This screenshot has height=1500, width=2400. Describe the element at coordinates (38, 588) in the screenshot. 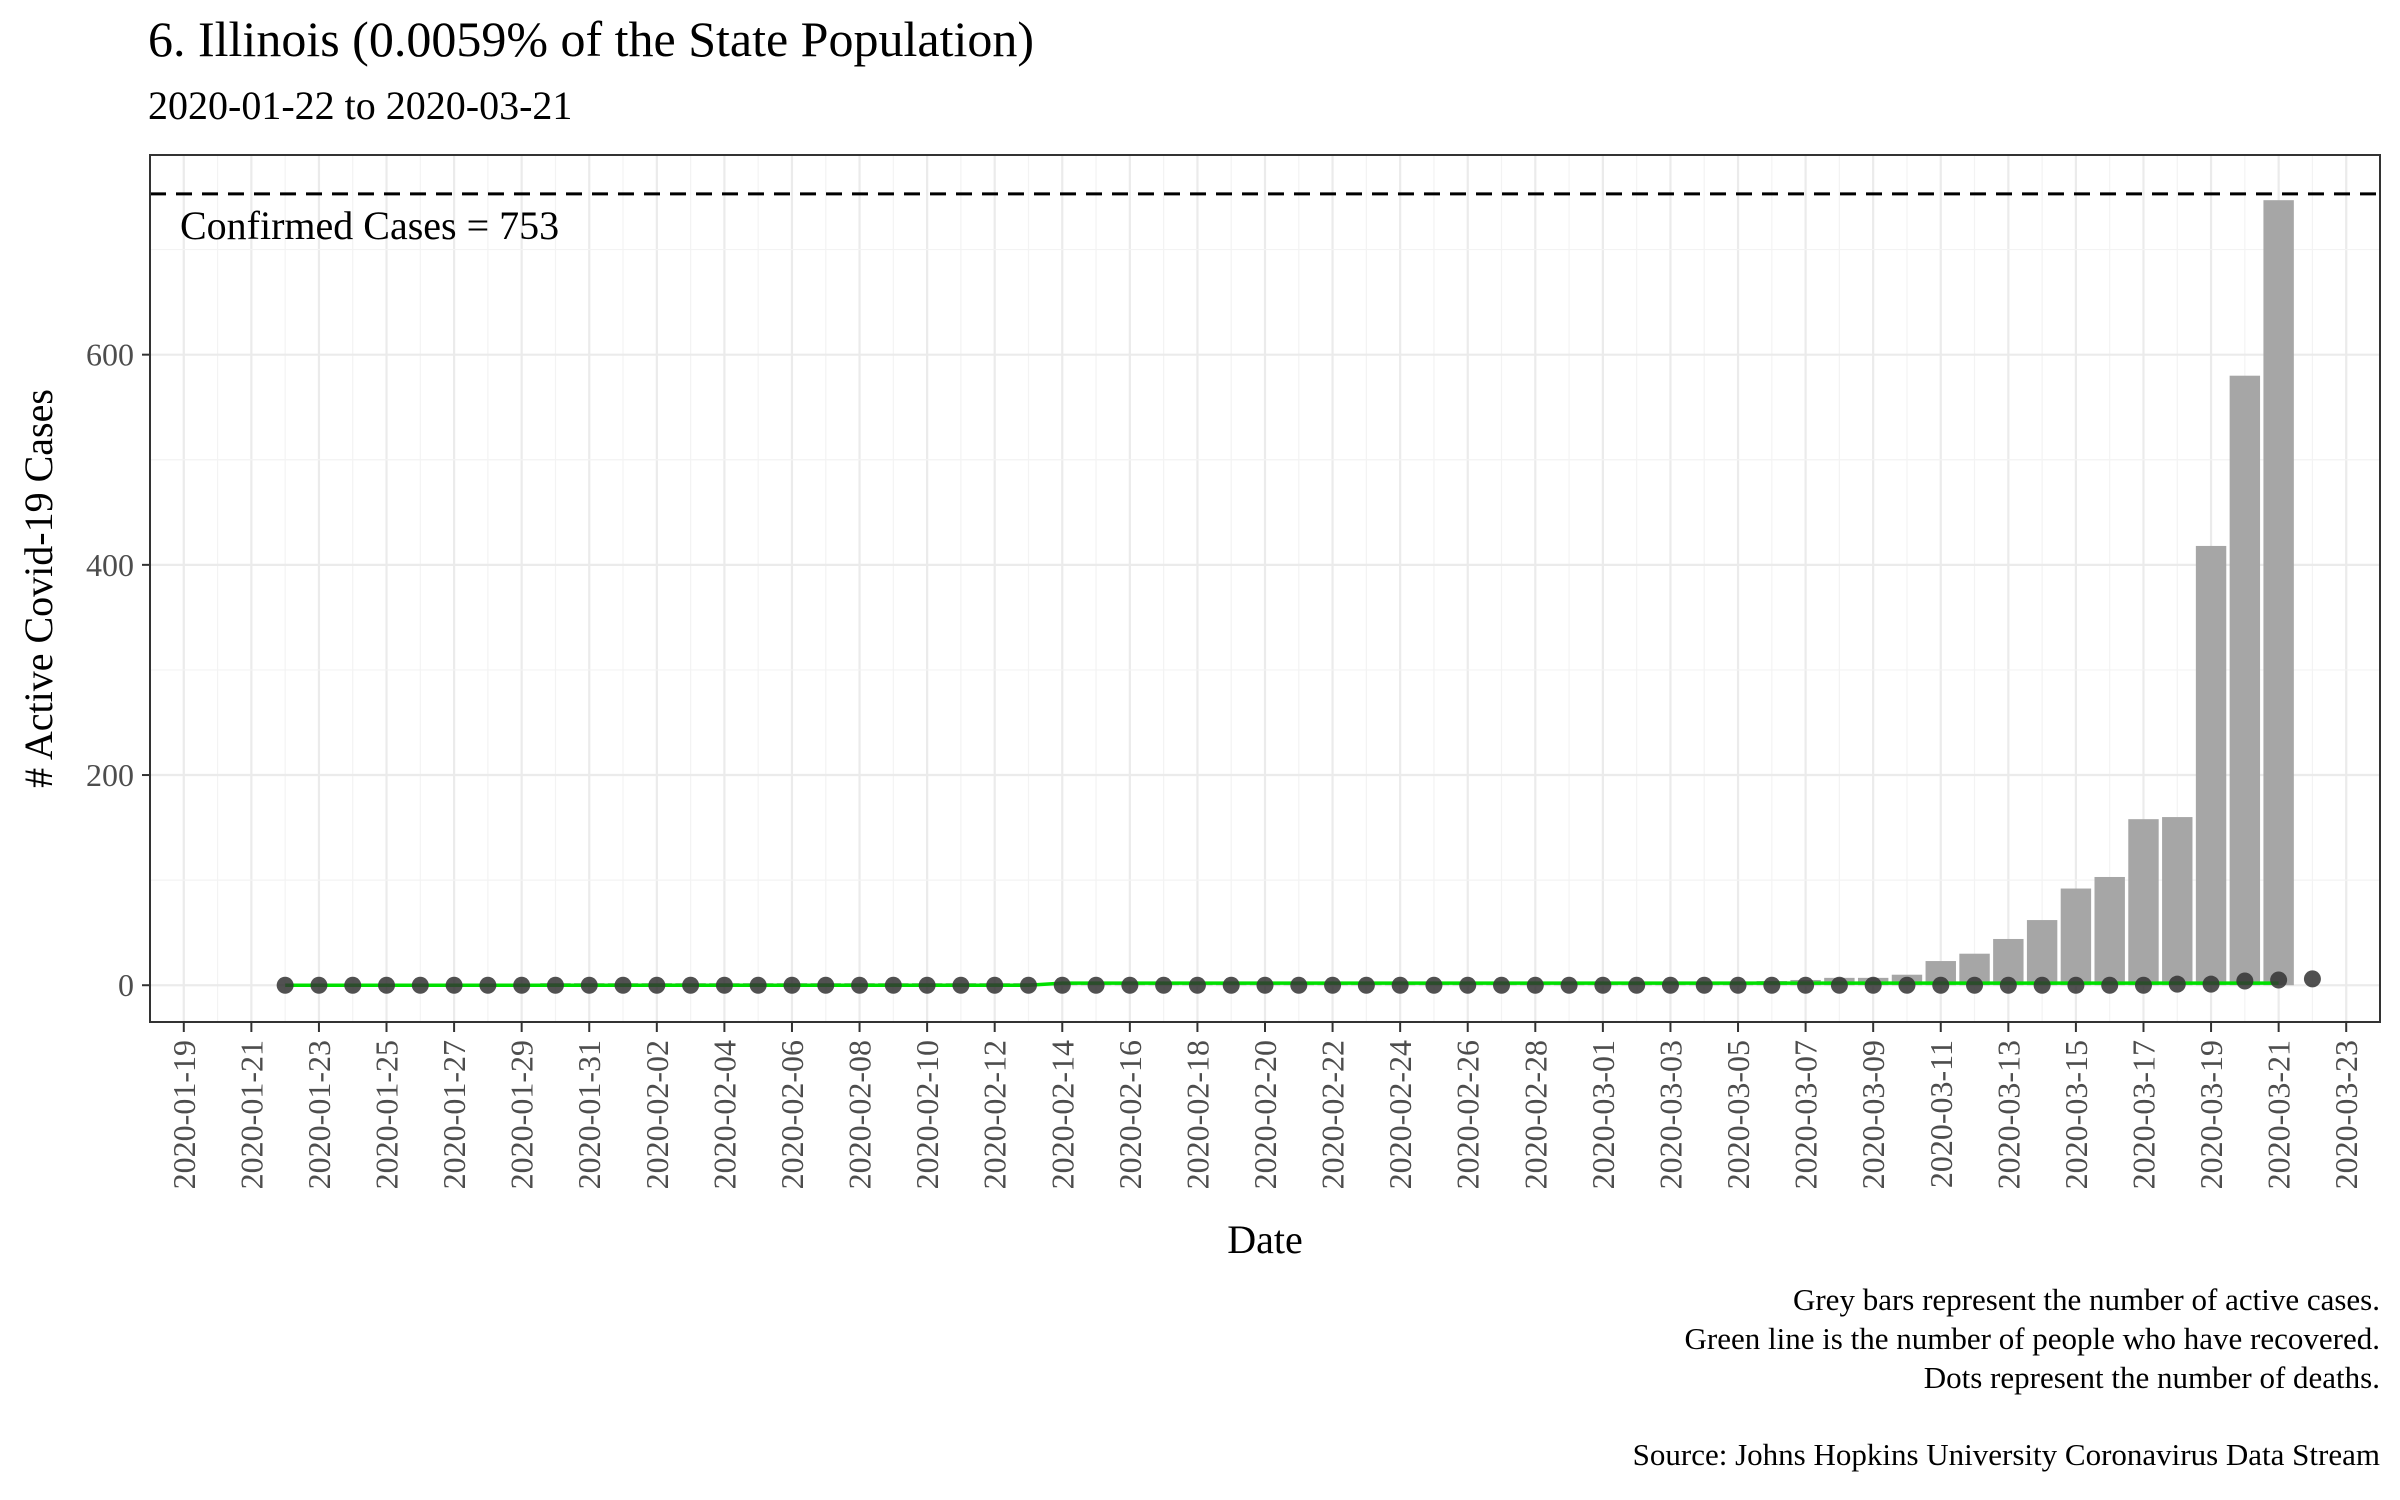

I see `y-axis-title: # Active Covid-19 Cases` at that location.